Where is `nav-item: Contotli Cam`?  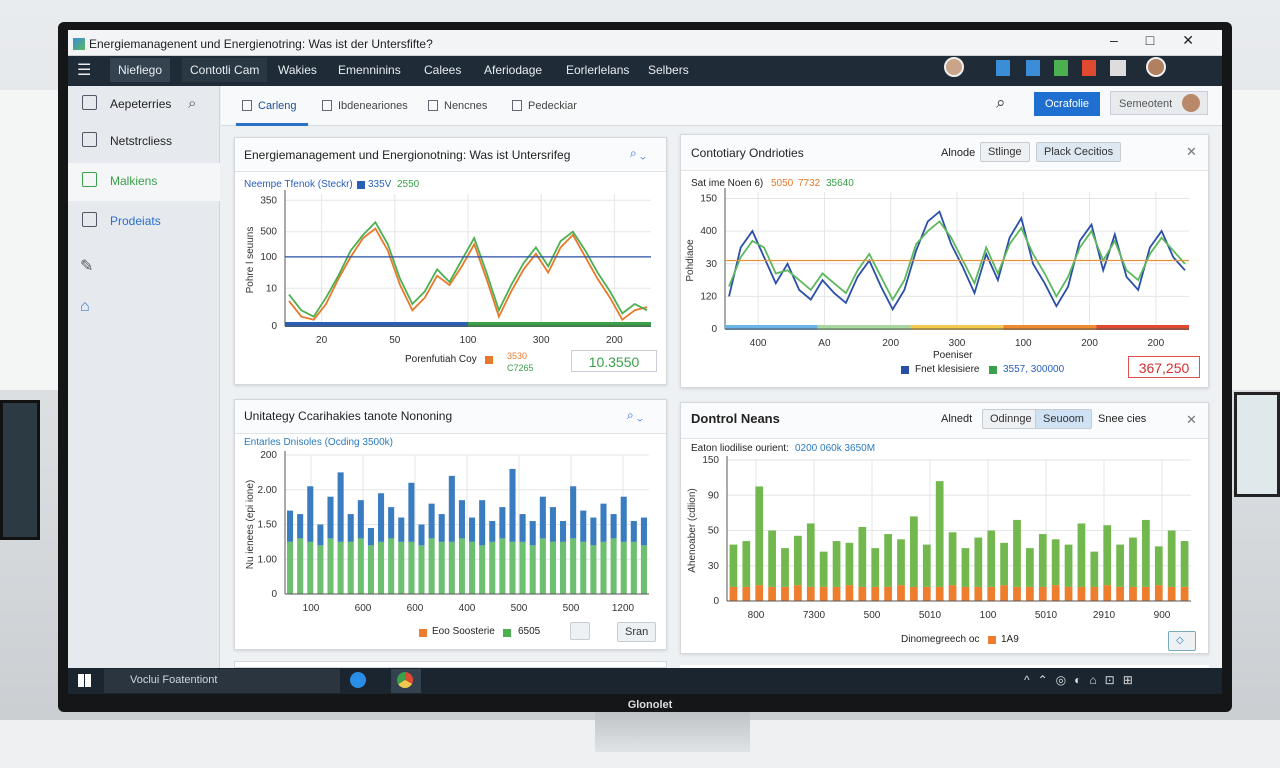
nav-item: Contotli Cam is located at coordinates (225, 70).